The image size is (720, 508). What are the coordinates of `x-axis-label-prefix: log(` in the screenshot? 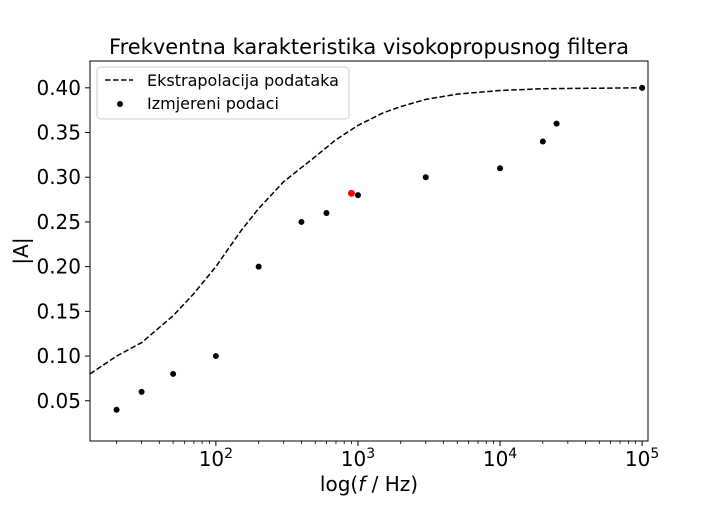 It's located at (339, 484).